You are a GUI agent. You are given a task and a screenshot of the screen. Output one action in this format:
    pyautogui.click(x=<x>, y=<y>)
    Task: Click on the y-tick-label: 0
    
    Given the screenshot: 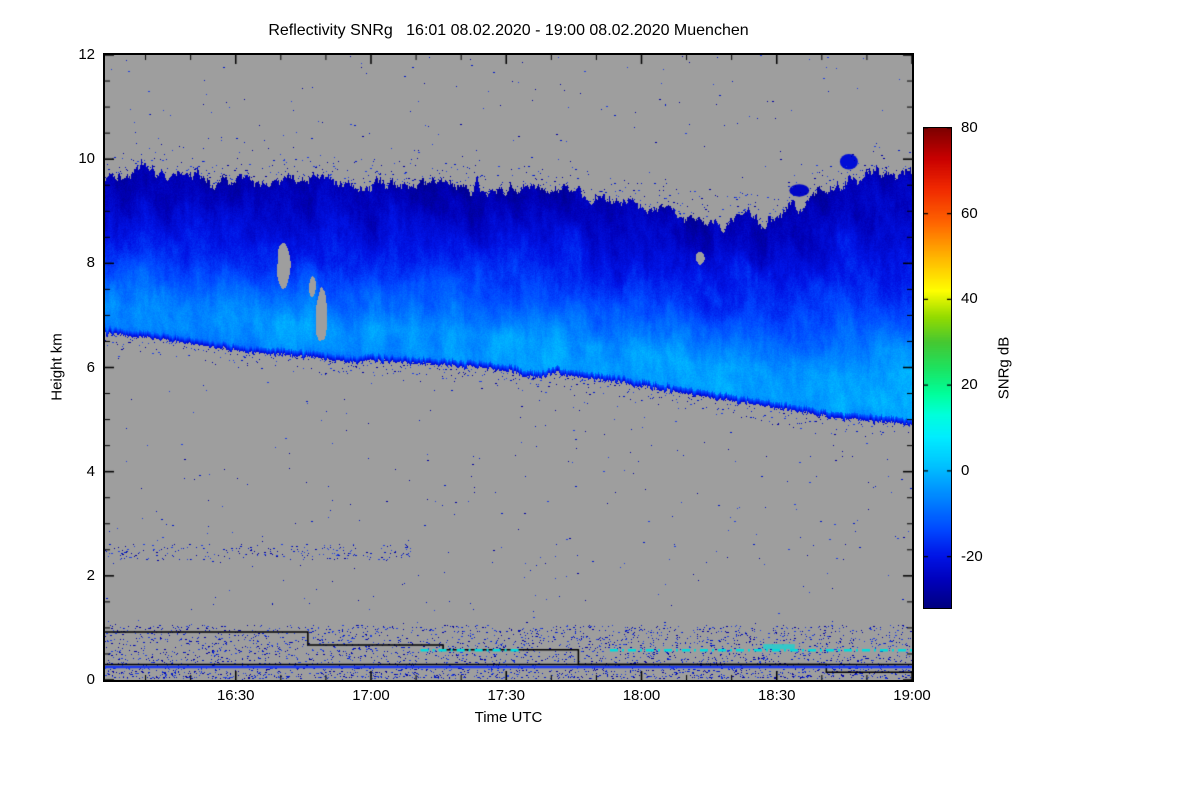 What is the action you would take?
    pyautogui.click(x=90, y=679)
    